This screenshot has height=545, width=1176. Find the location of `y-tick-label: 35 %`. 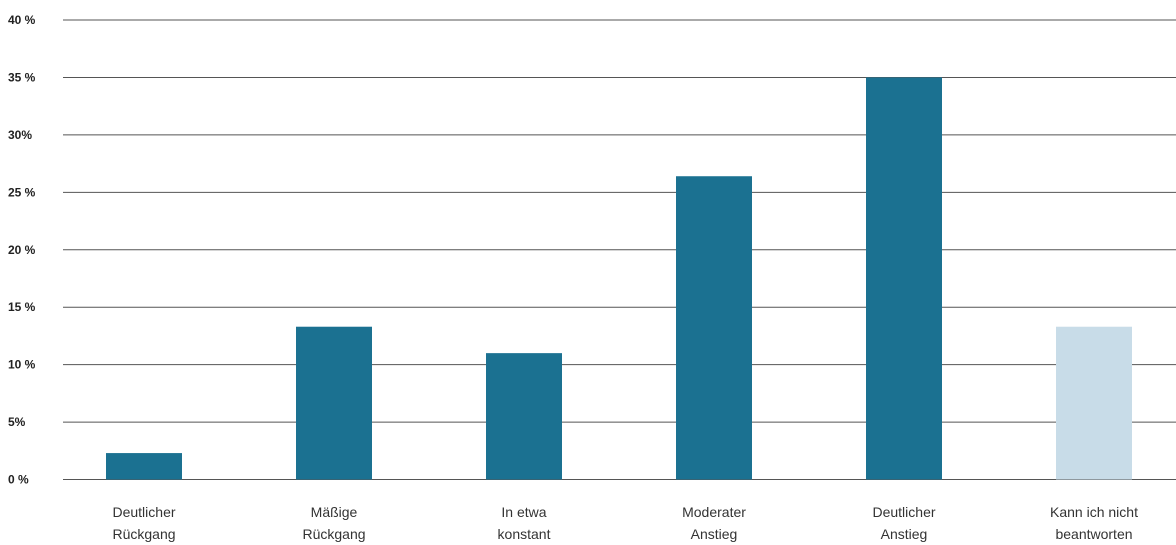

y-tick-label: 35 % is located at coordinates (22, 77).